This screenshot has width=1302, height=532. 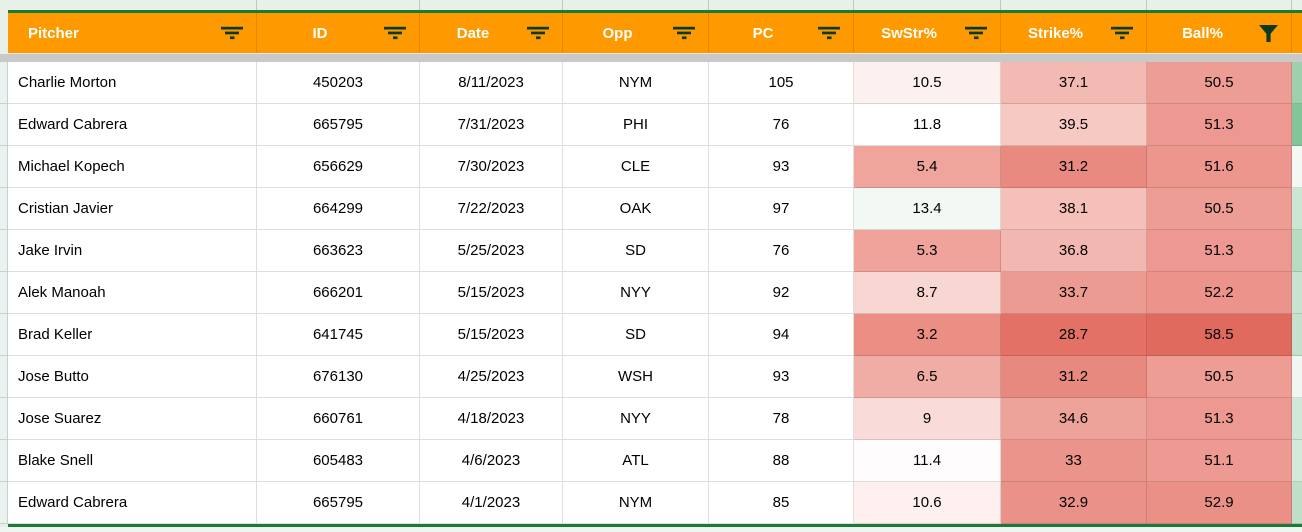 I want to click on cell-date: 4/1/2023, so click(x=491, y=503).